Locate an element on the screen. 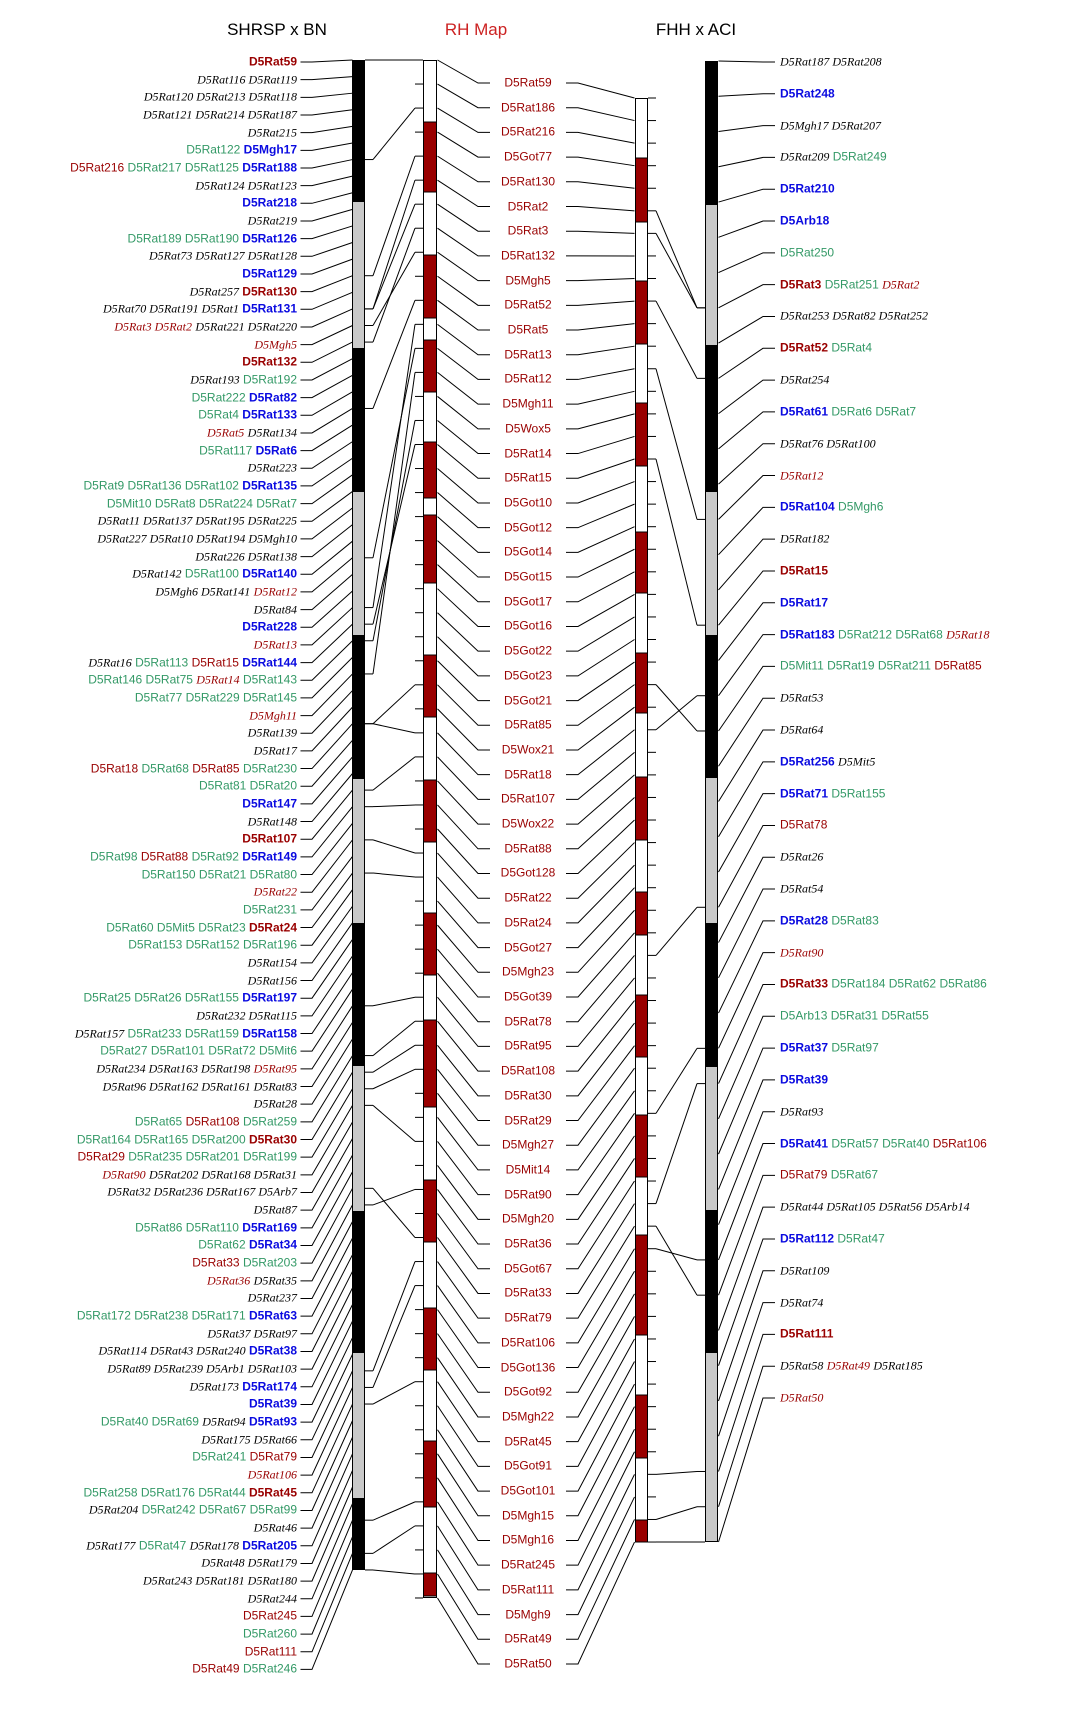 This screenshot has height=1732, width=1091. marker-name: D5Rat61 is located at coordinates (804, 411).